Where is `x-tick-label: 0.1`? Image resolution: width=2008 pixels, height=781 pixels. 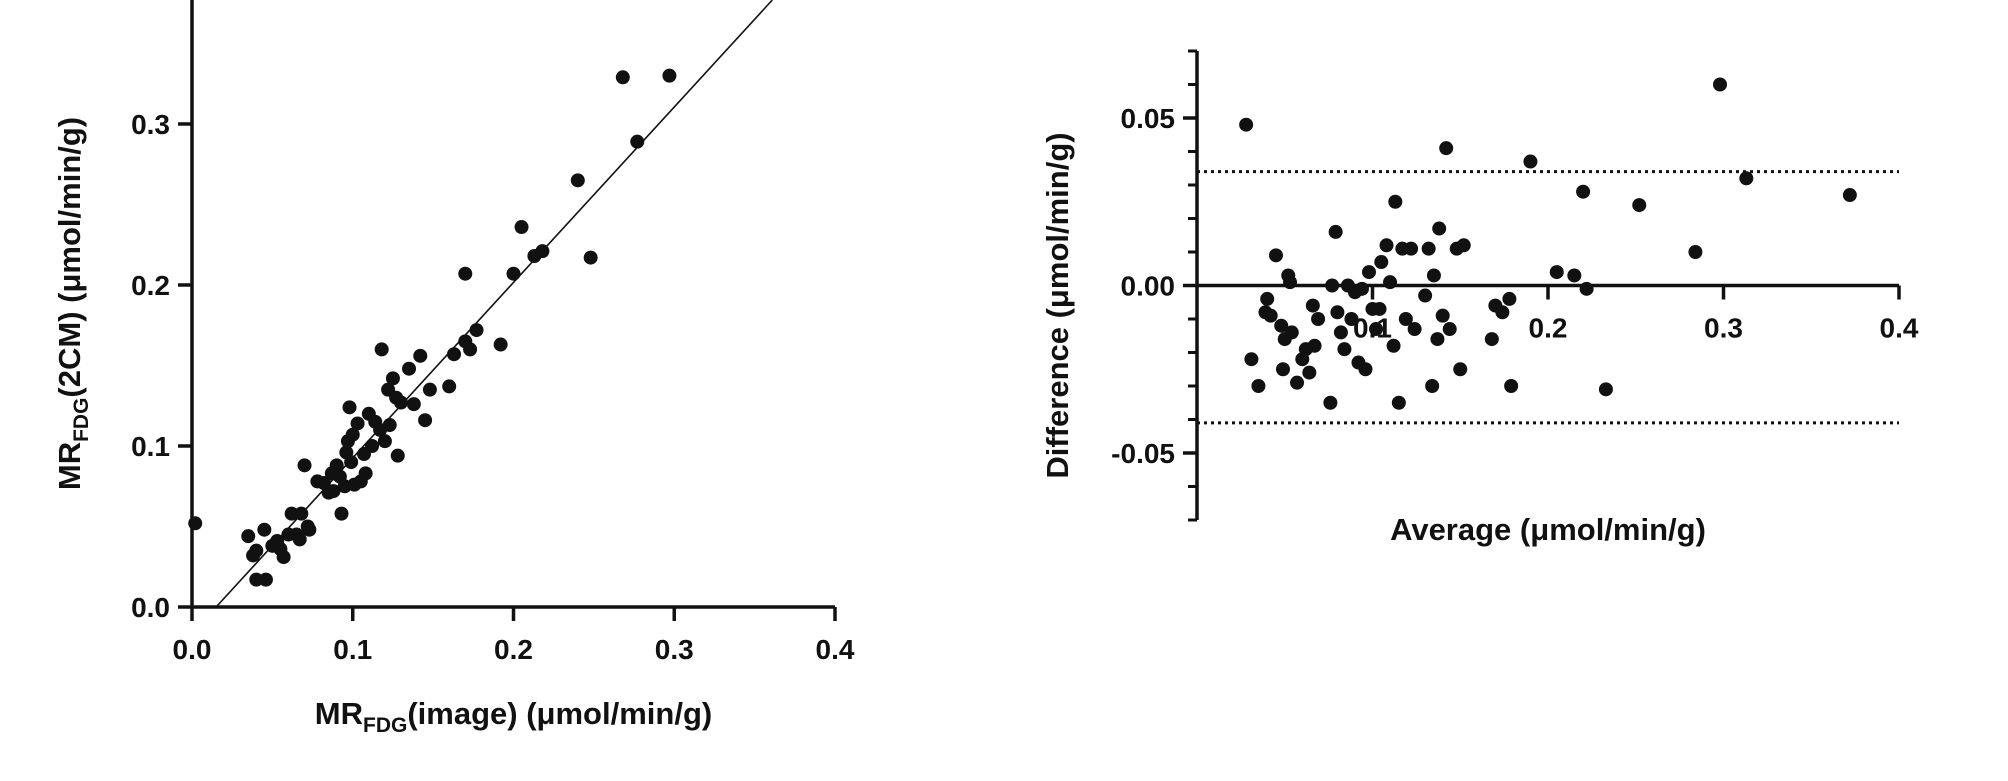
x-tick-label: 0.1 is located at coordinates (352, 649).